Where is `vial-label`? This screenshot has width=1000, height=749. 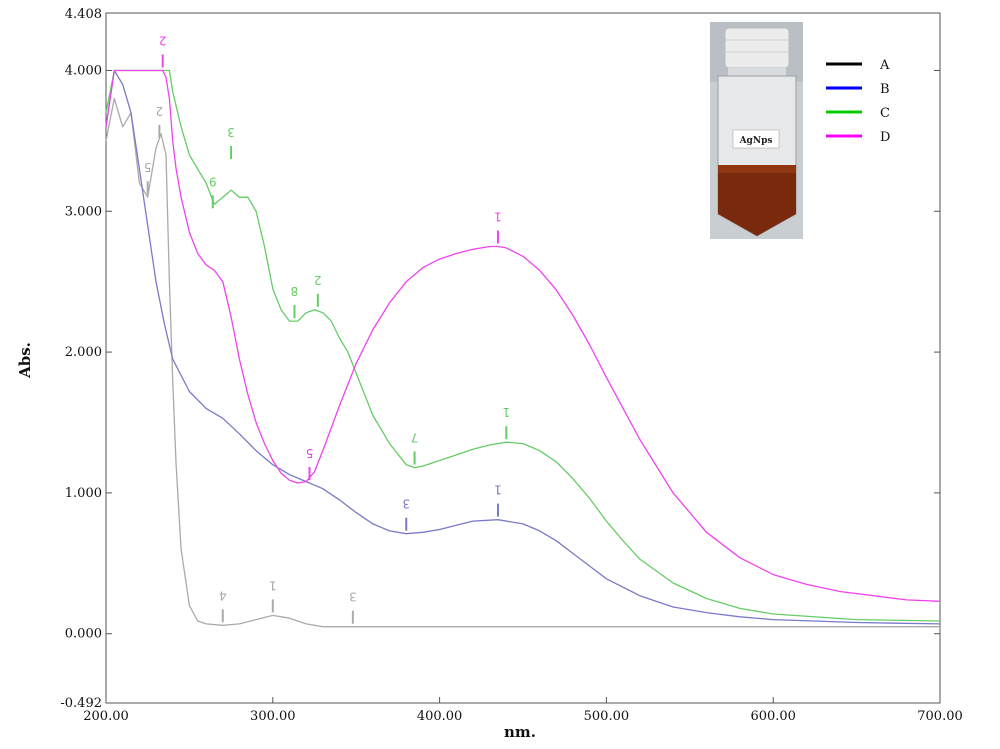 vial-label is located at coordinates (756, 139).